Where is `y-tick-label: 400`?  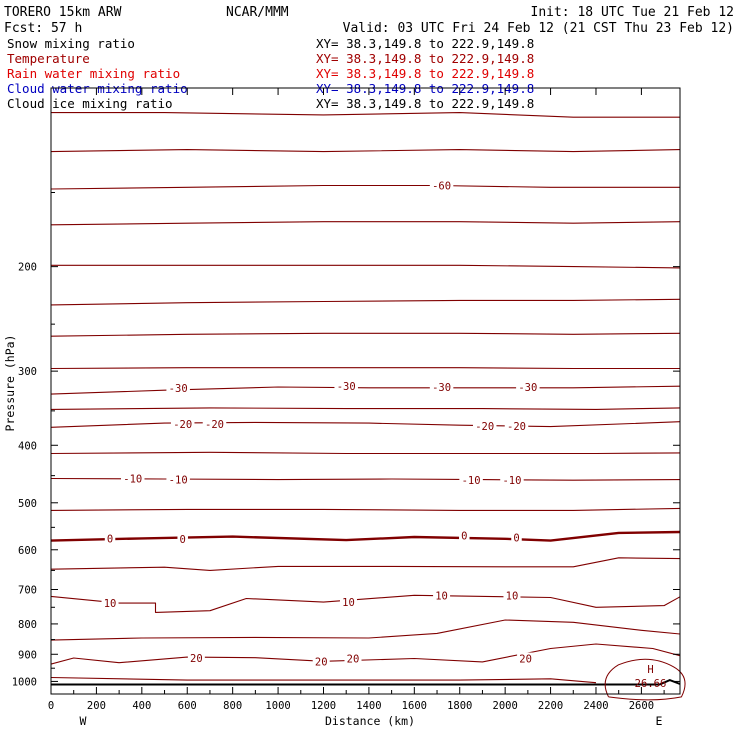
y-tick-label: 400 is located at coordinates (27, 446).